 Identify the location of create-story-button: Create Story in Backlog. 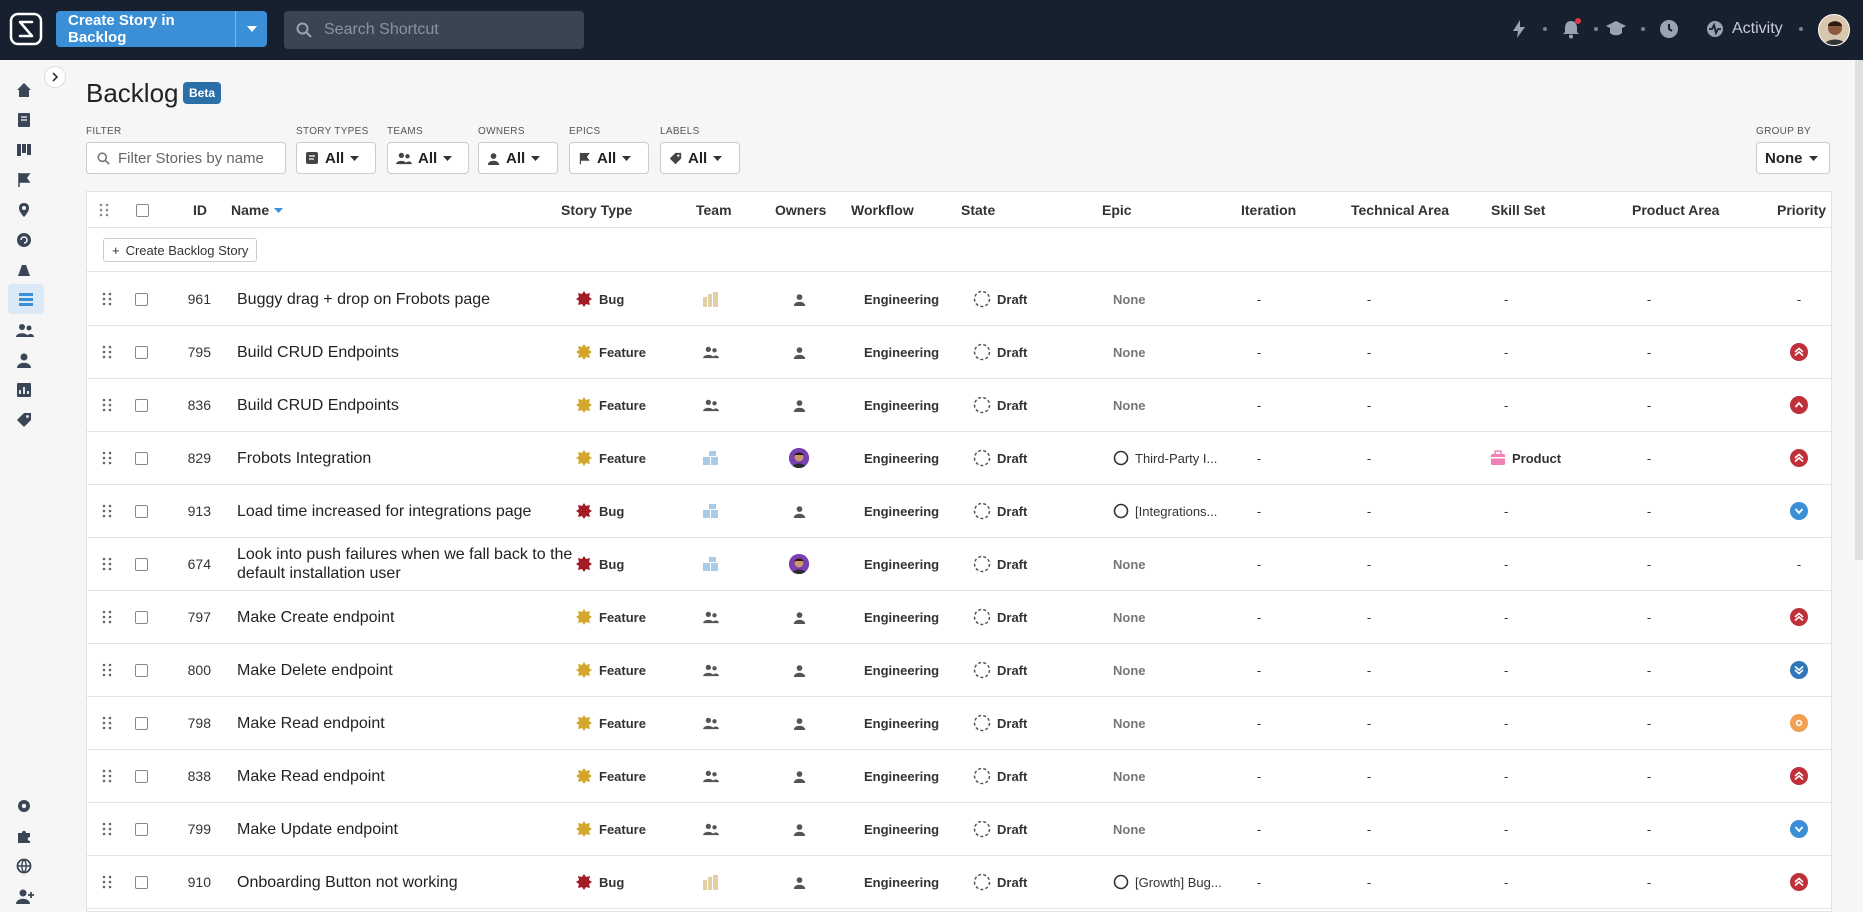
(161, 29).